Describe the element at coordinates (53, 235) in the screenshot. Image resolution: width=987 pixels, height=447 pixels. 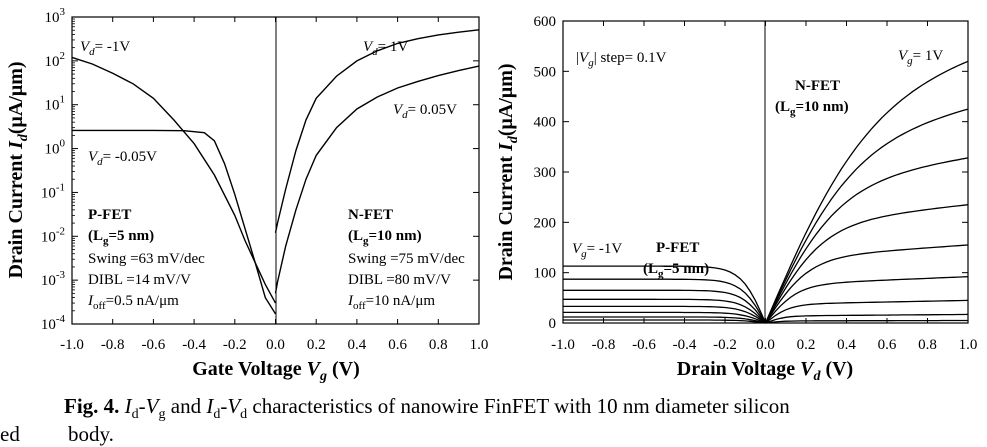
I see `y-tick-label-left: 10⁻²` at that location.